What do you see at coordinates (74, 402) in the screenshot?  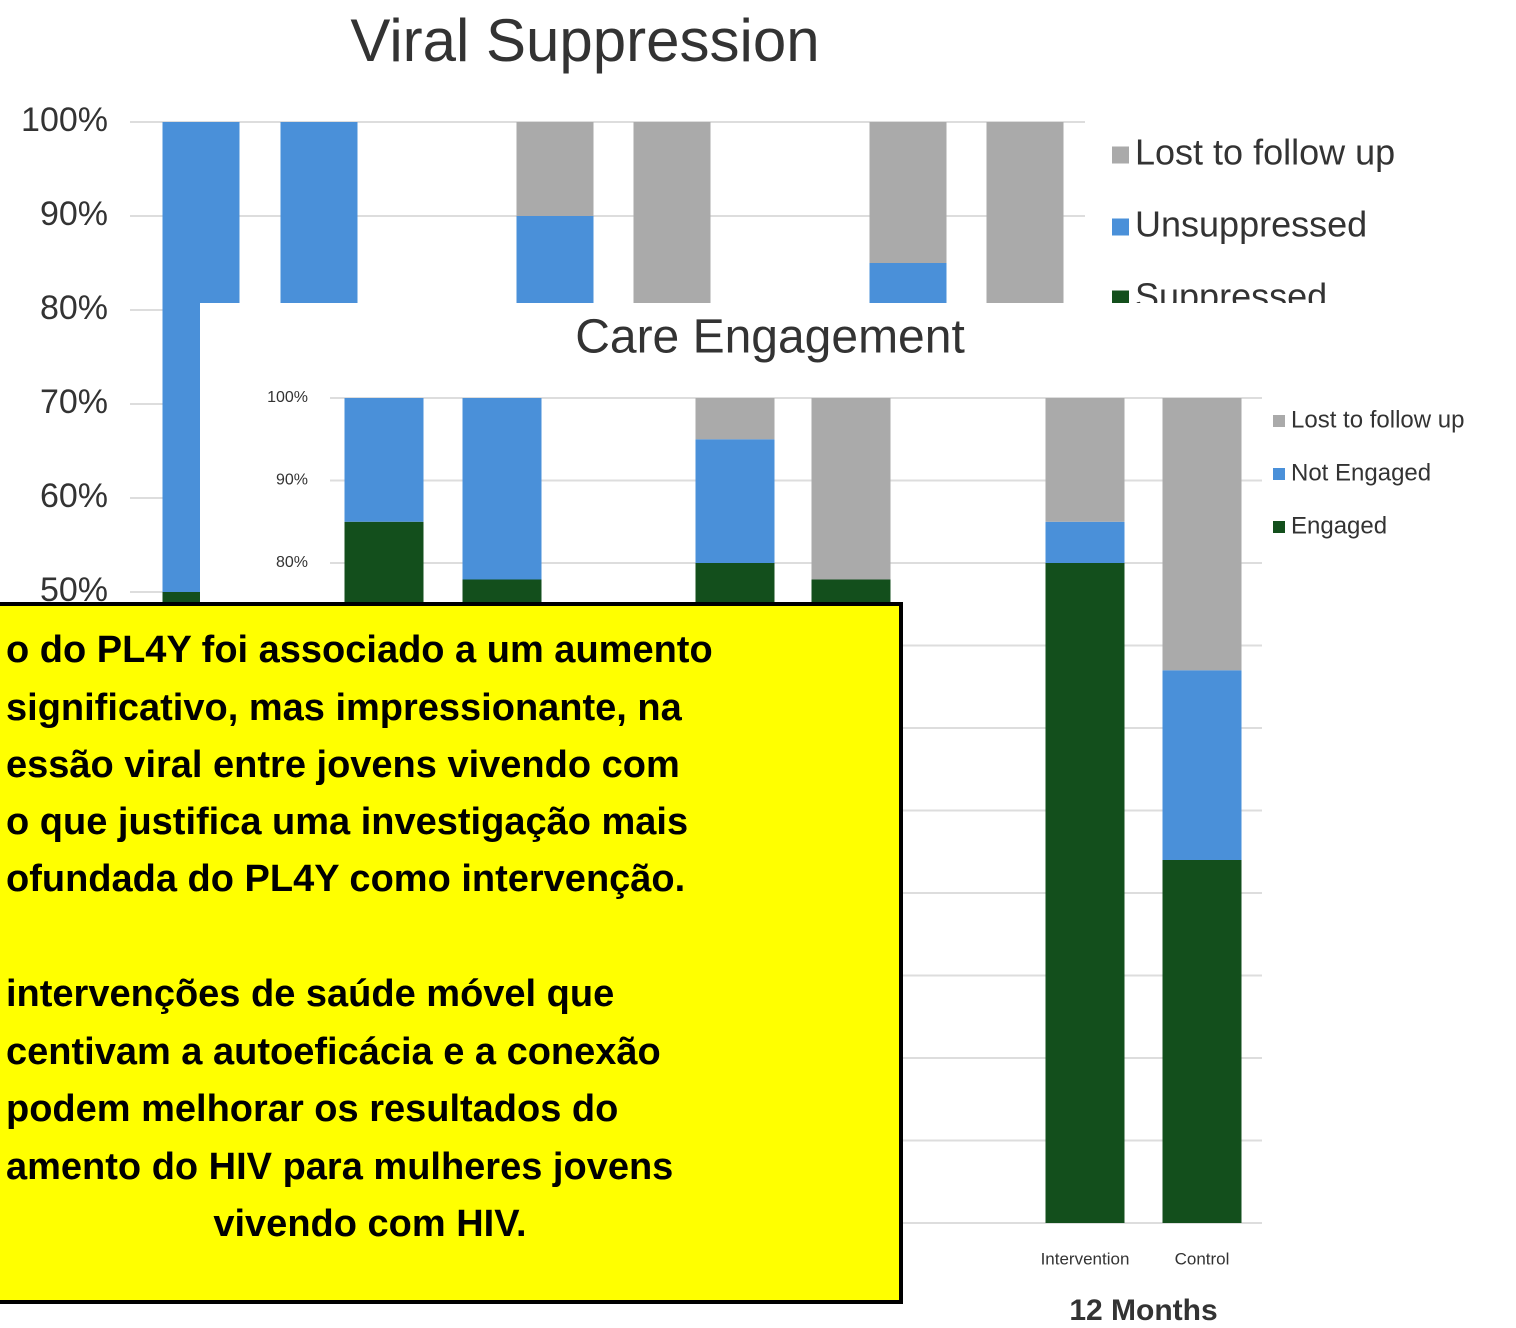 I see `y-tick-label: 70%` at bounding box center [74, 402].